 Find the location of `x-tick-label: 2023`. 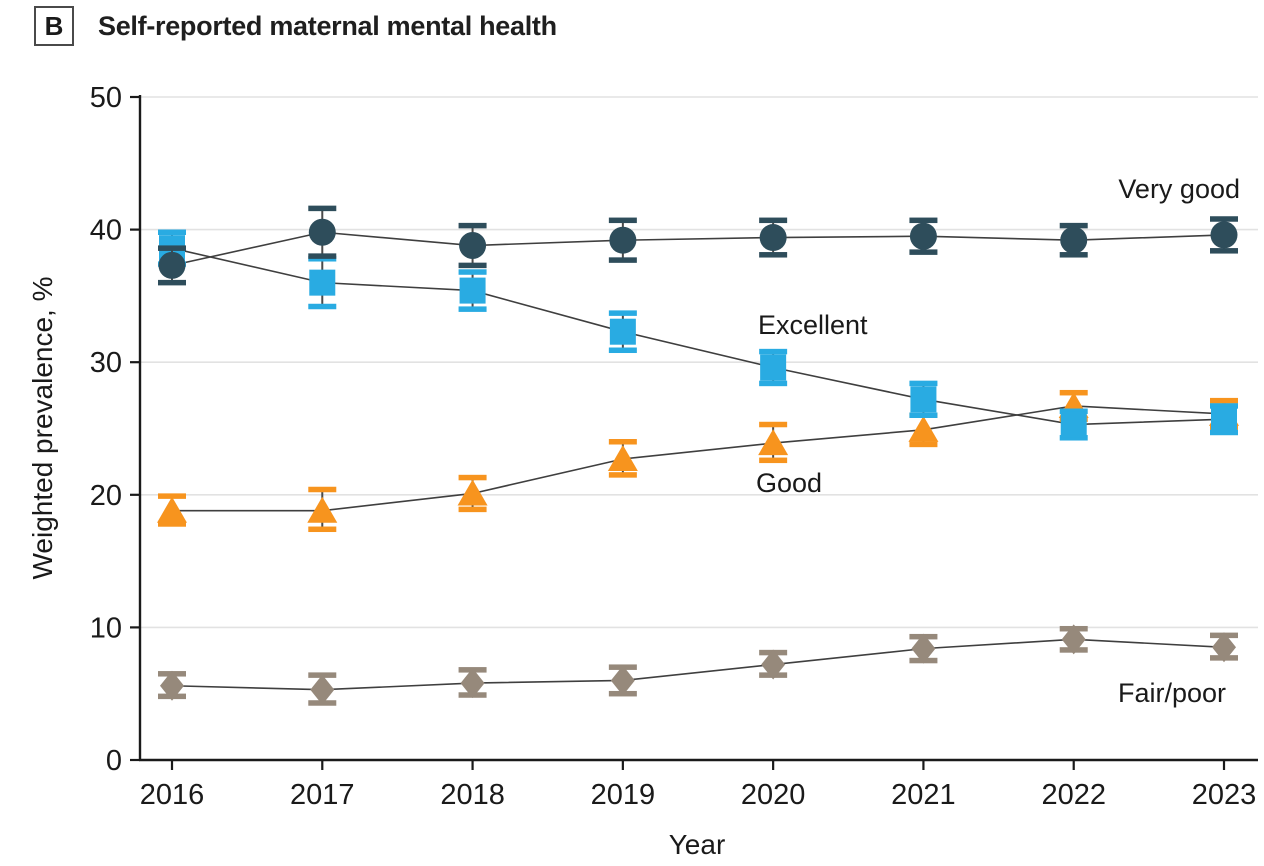

x-tick-label: 2023 is located at coordinates (1224, 795).